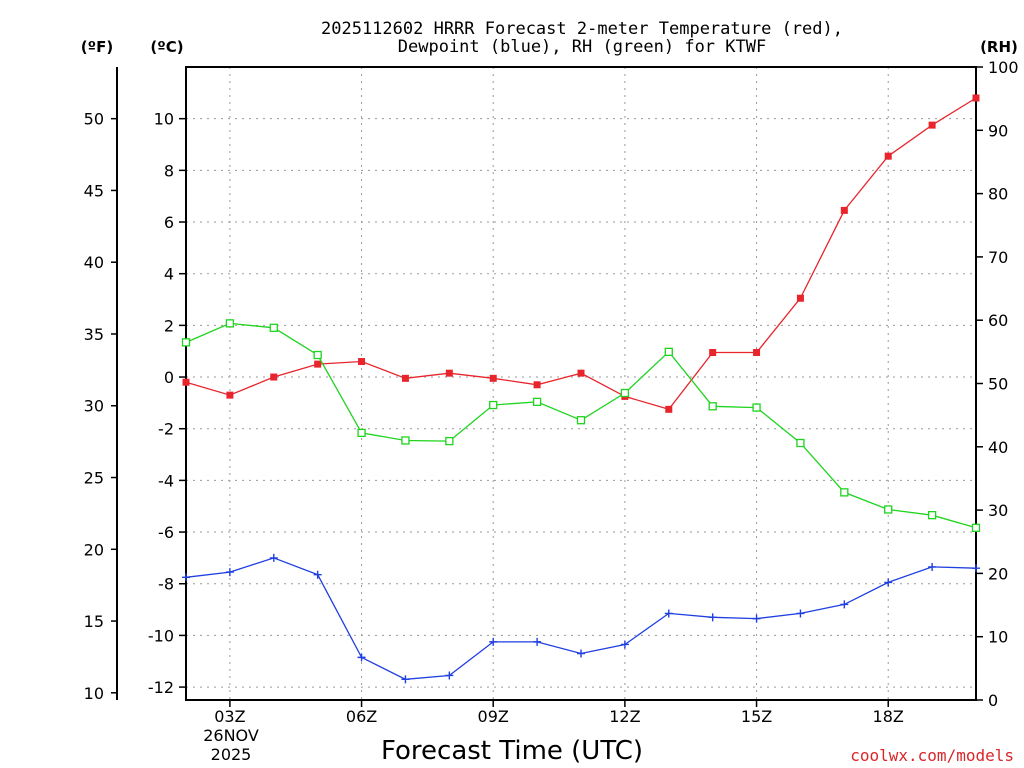 The width and height of the screenshot is (1024, 768). I want to click on celsius-unit-label: (ºC), so click(166, 47).